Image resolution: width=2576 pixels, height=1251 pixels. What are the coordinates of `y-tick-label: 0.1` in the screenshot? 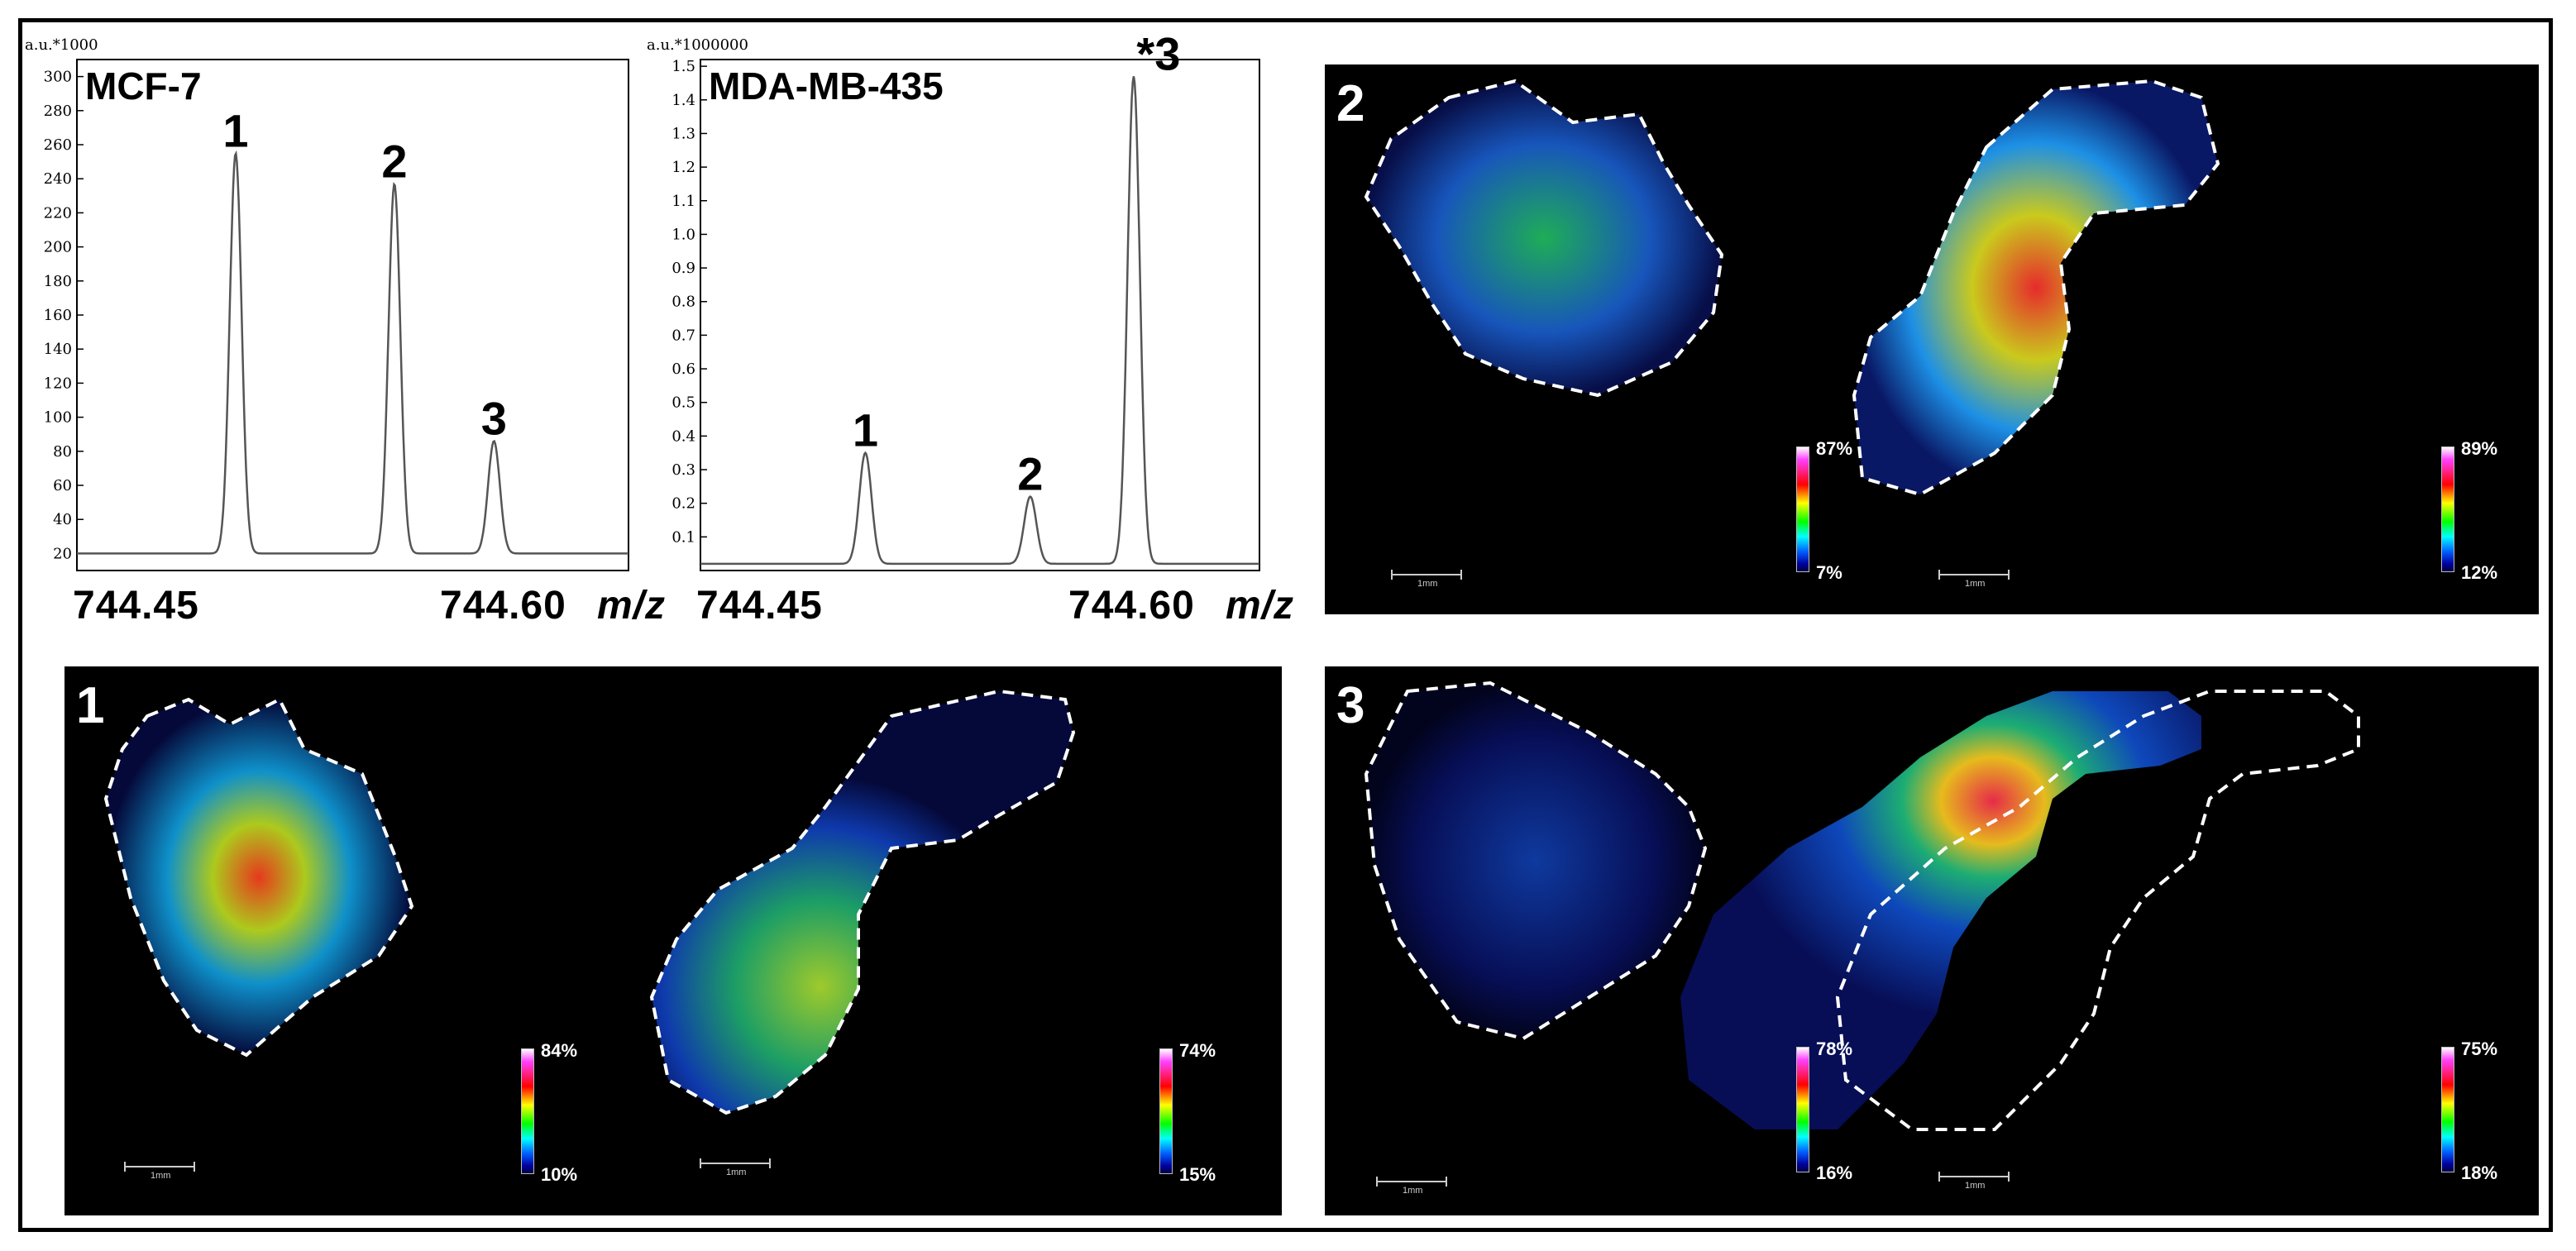 It's located at (683, 537).